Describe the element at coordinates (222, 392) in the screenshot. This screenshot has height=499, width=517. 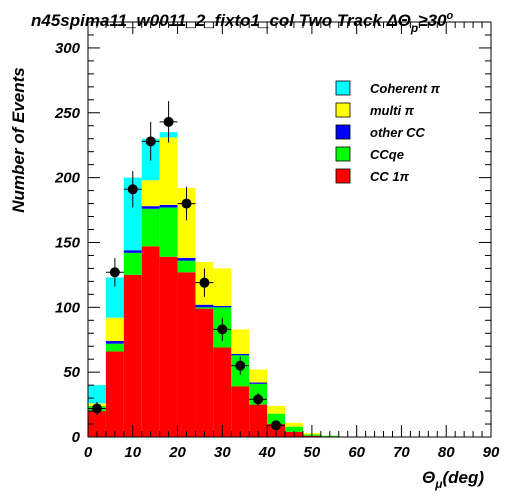
I see `bar-cc-1--7` at that location.